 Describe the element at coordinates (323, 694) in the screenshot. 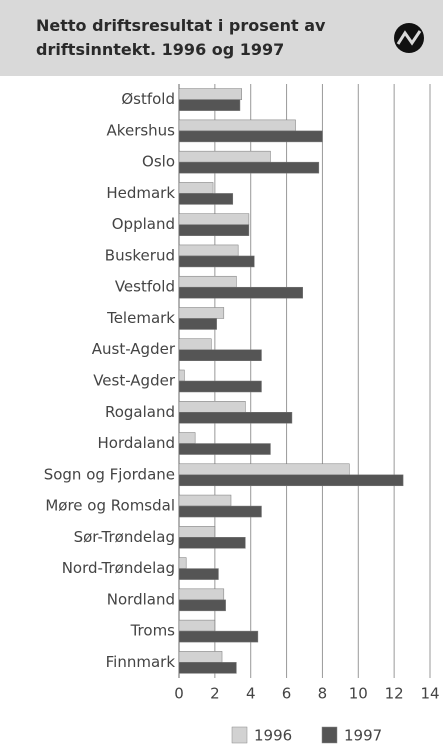

I see `x-tick-label: 8` at that location.